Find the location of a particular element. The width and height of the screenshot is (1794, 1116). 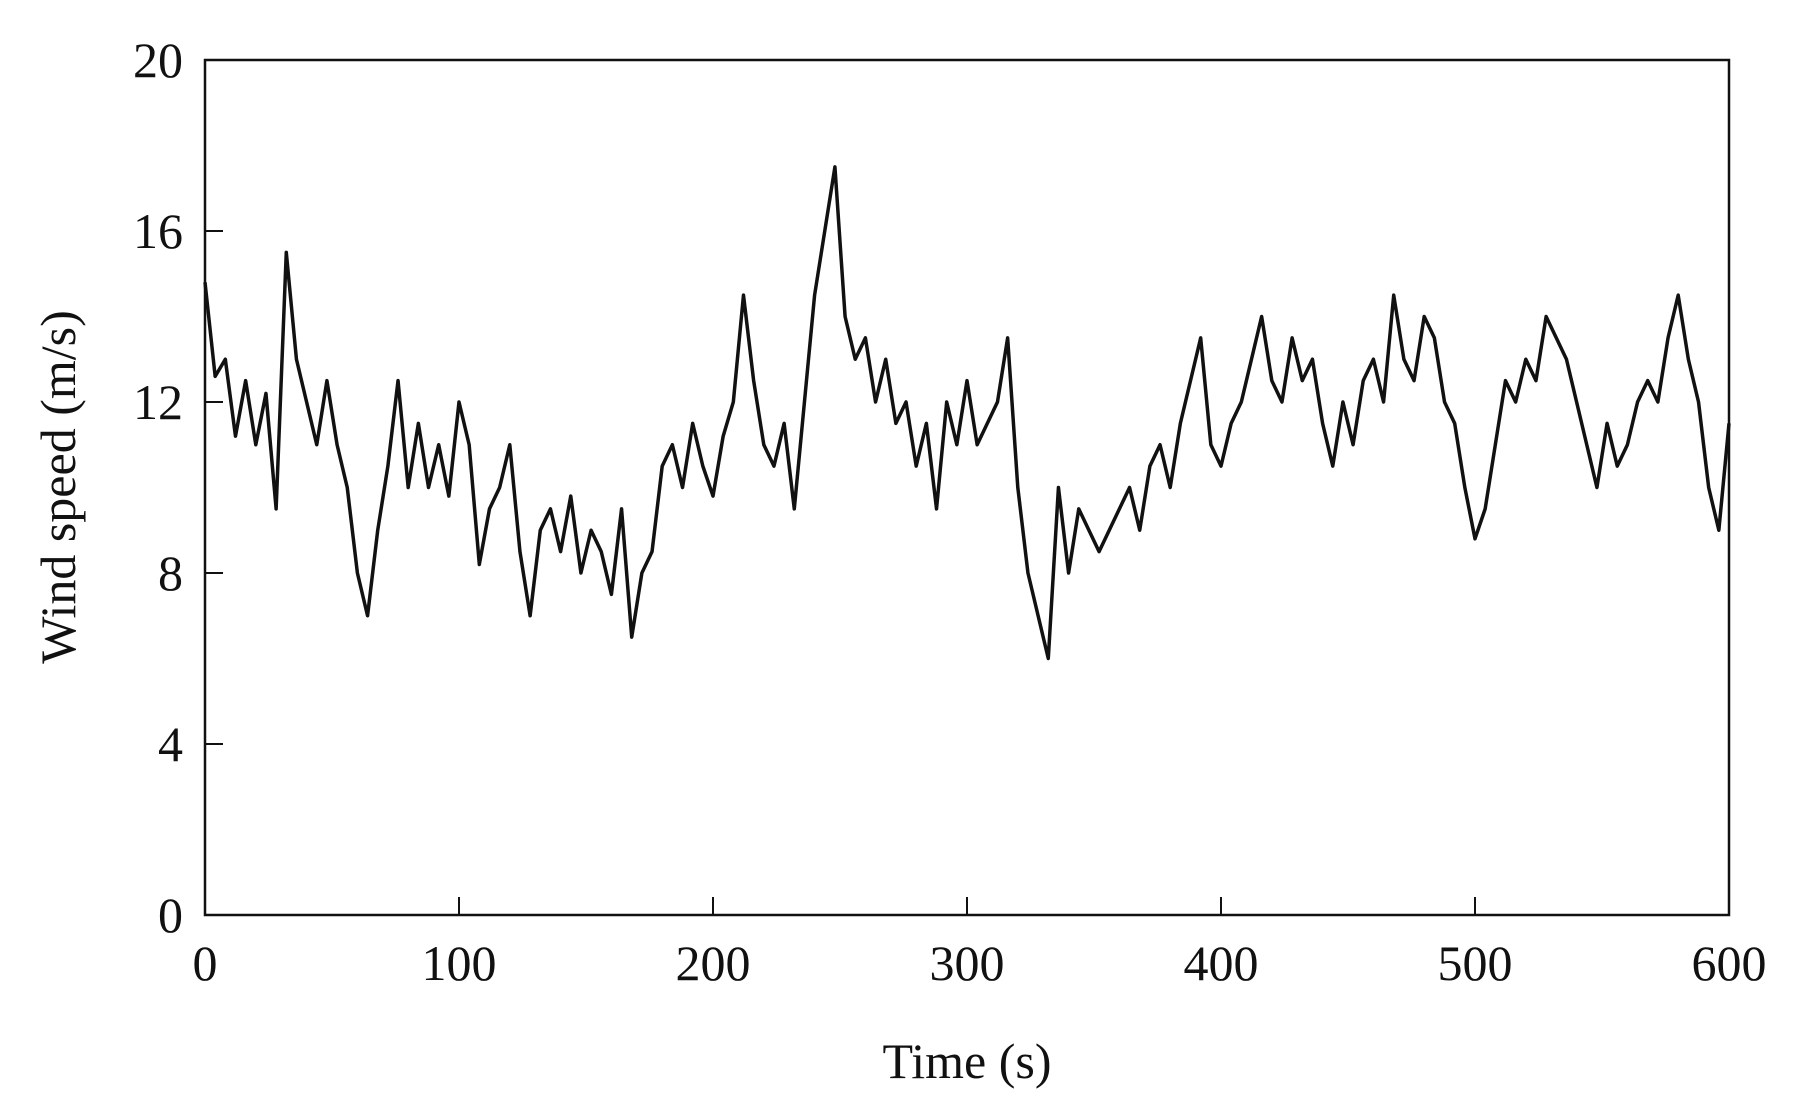

y-tick-label: 4 is located at coordinates (170, 744).